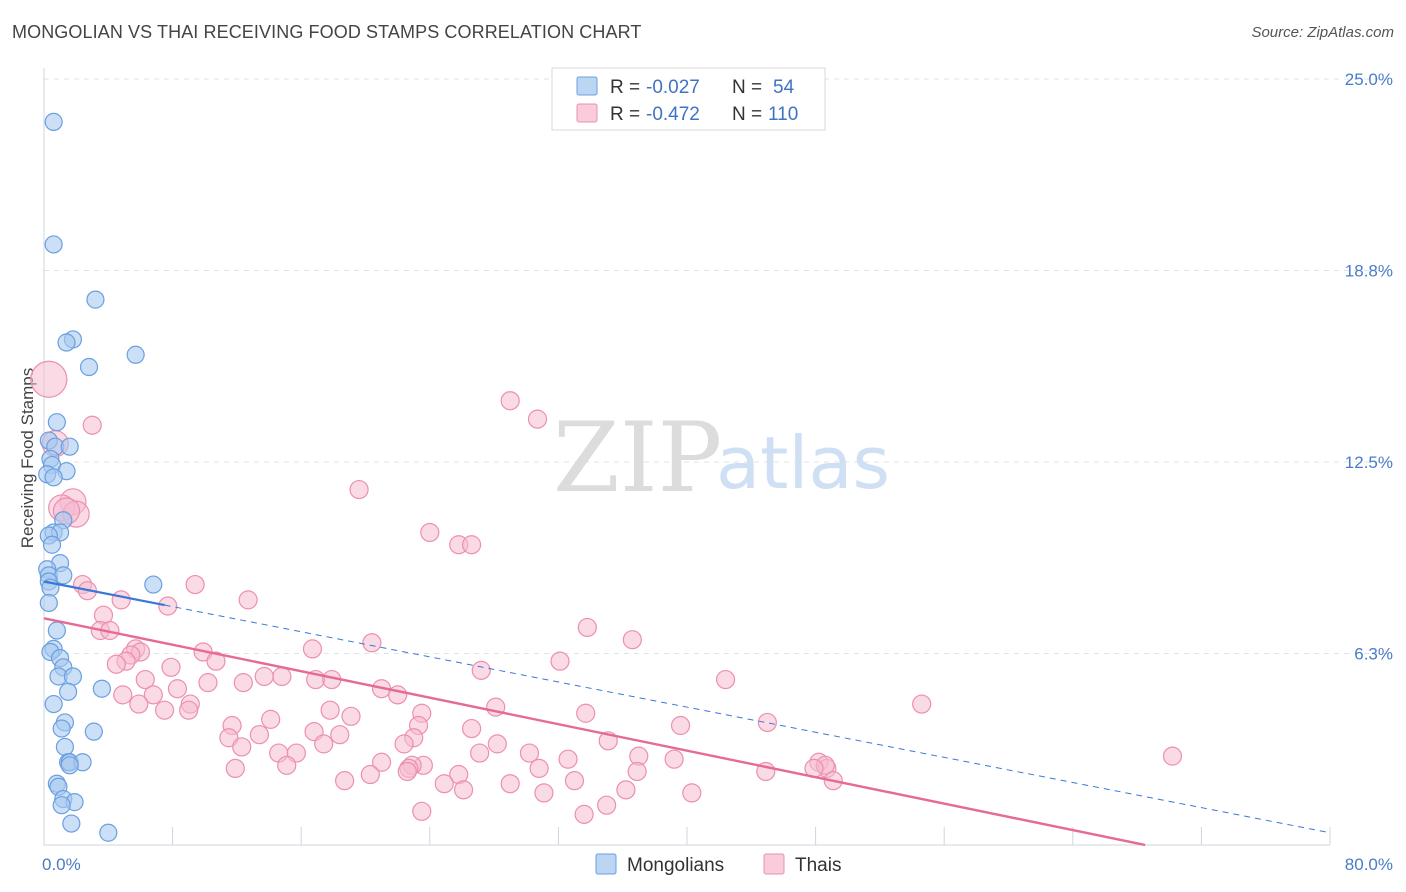  What do you see at coordinates (784, 87) in the screenshot?
I see `legend-mongolian-n-value: 54` at bounding box center [784, 87].